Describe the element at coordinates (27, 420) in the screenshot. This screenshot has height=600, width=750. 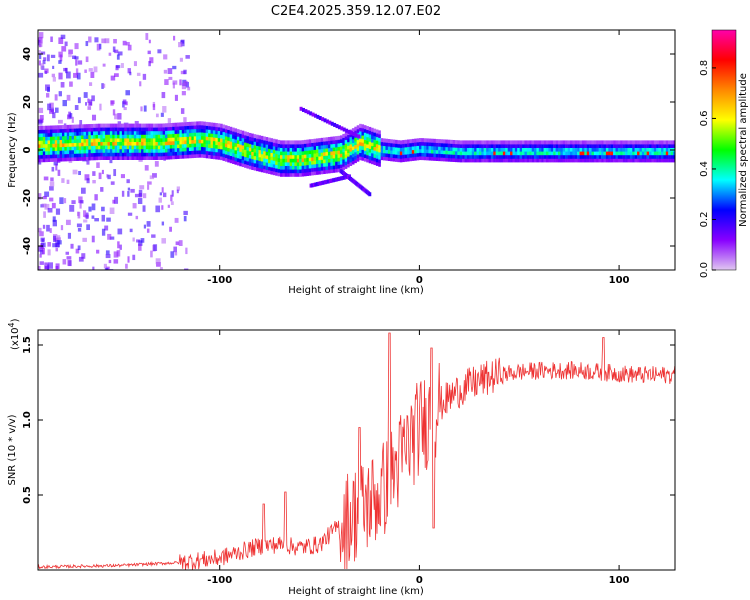
I see `y-tick-label: 1.0` at that location.